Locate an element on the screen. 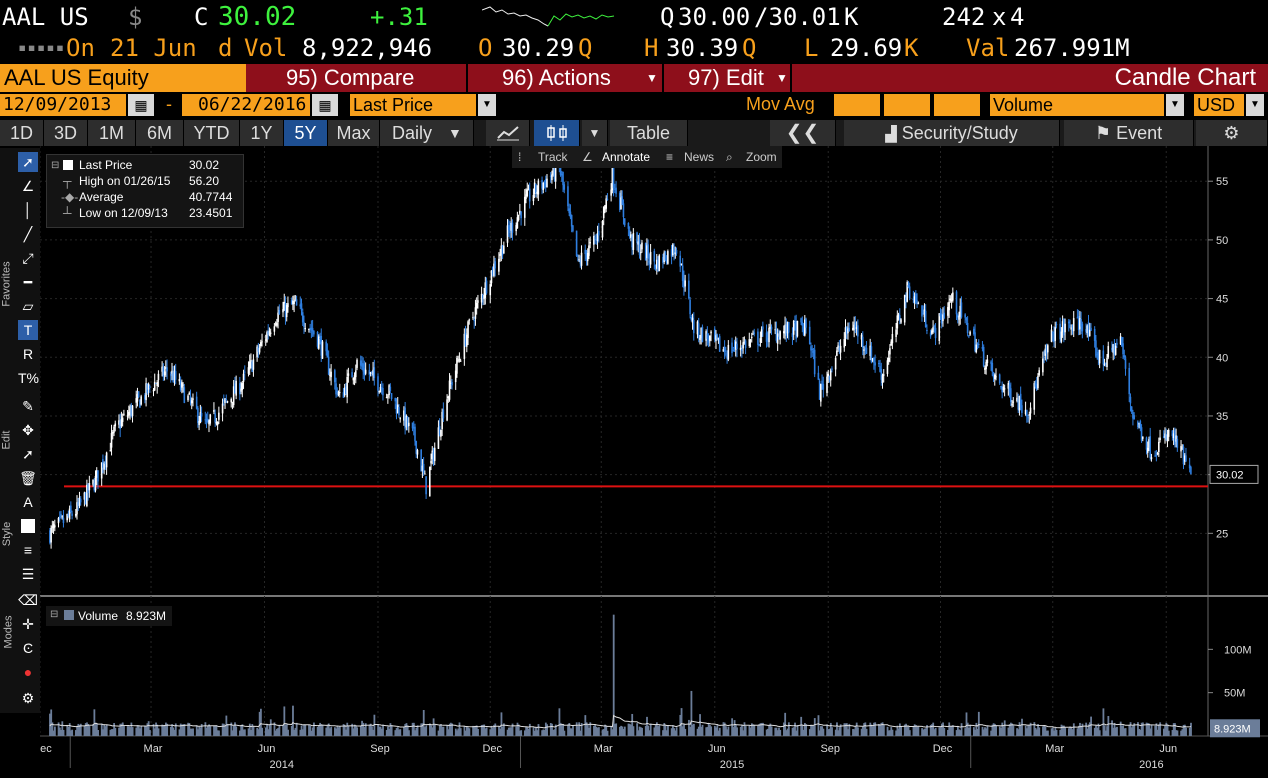 The height and width of the screenshot is (778, 1268). actions-button: 96) Actions is located at coordinates (556, 77).